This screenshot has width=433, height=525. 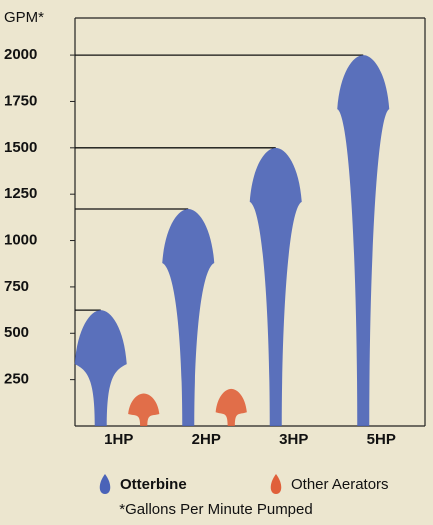 I want to click on y-tick-label: 500, so click(x=16, y=332).